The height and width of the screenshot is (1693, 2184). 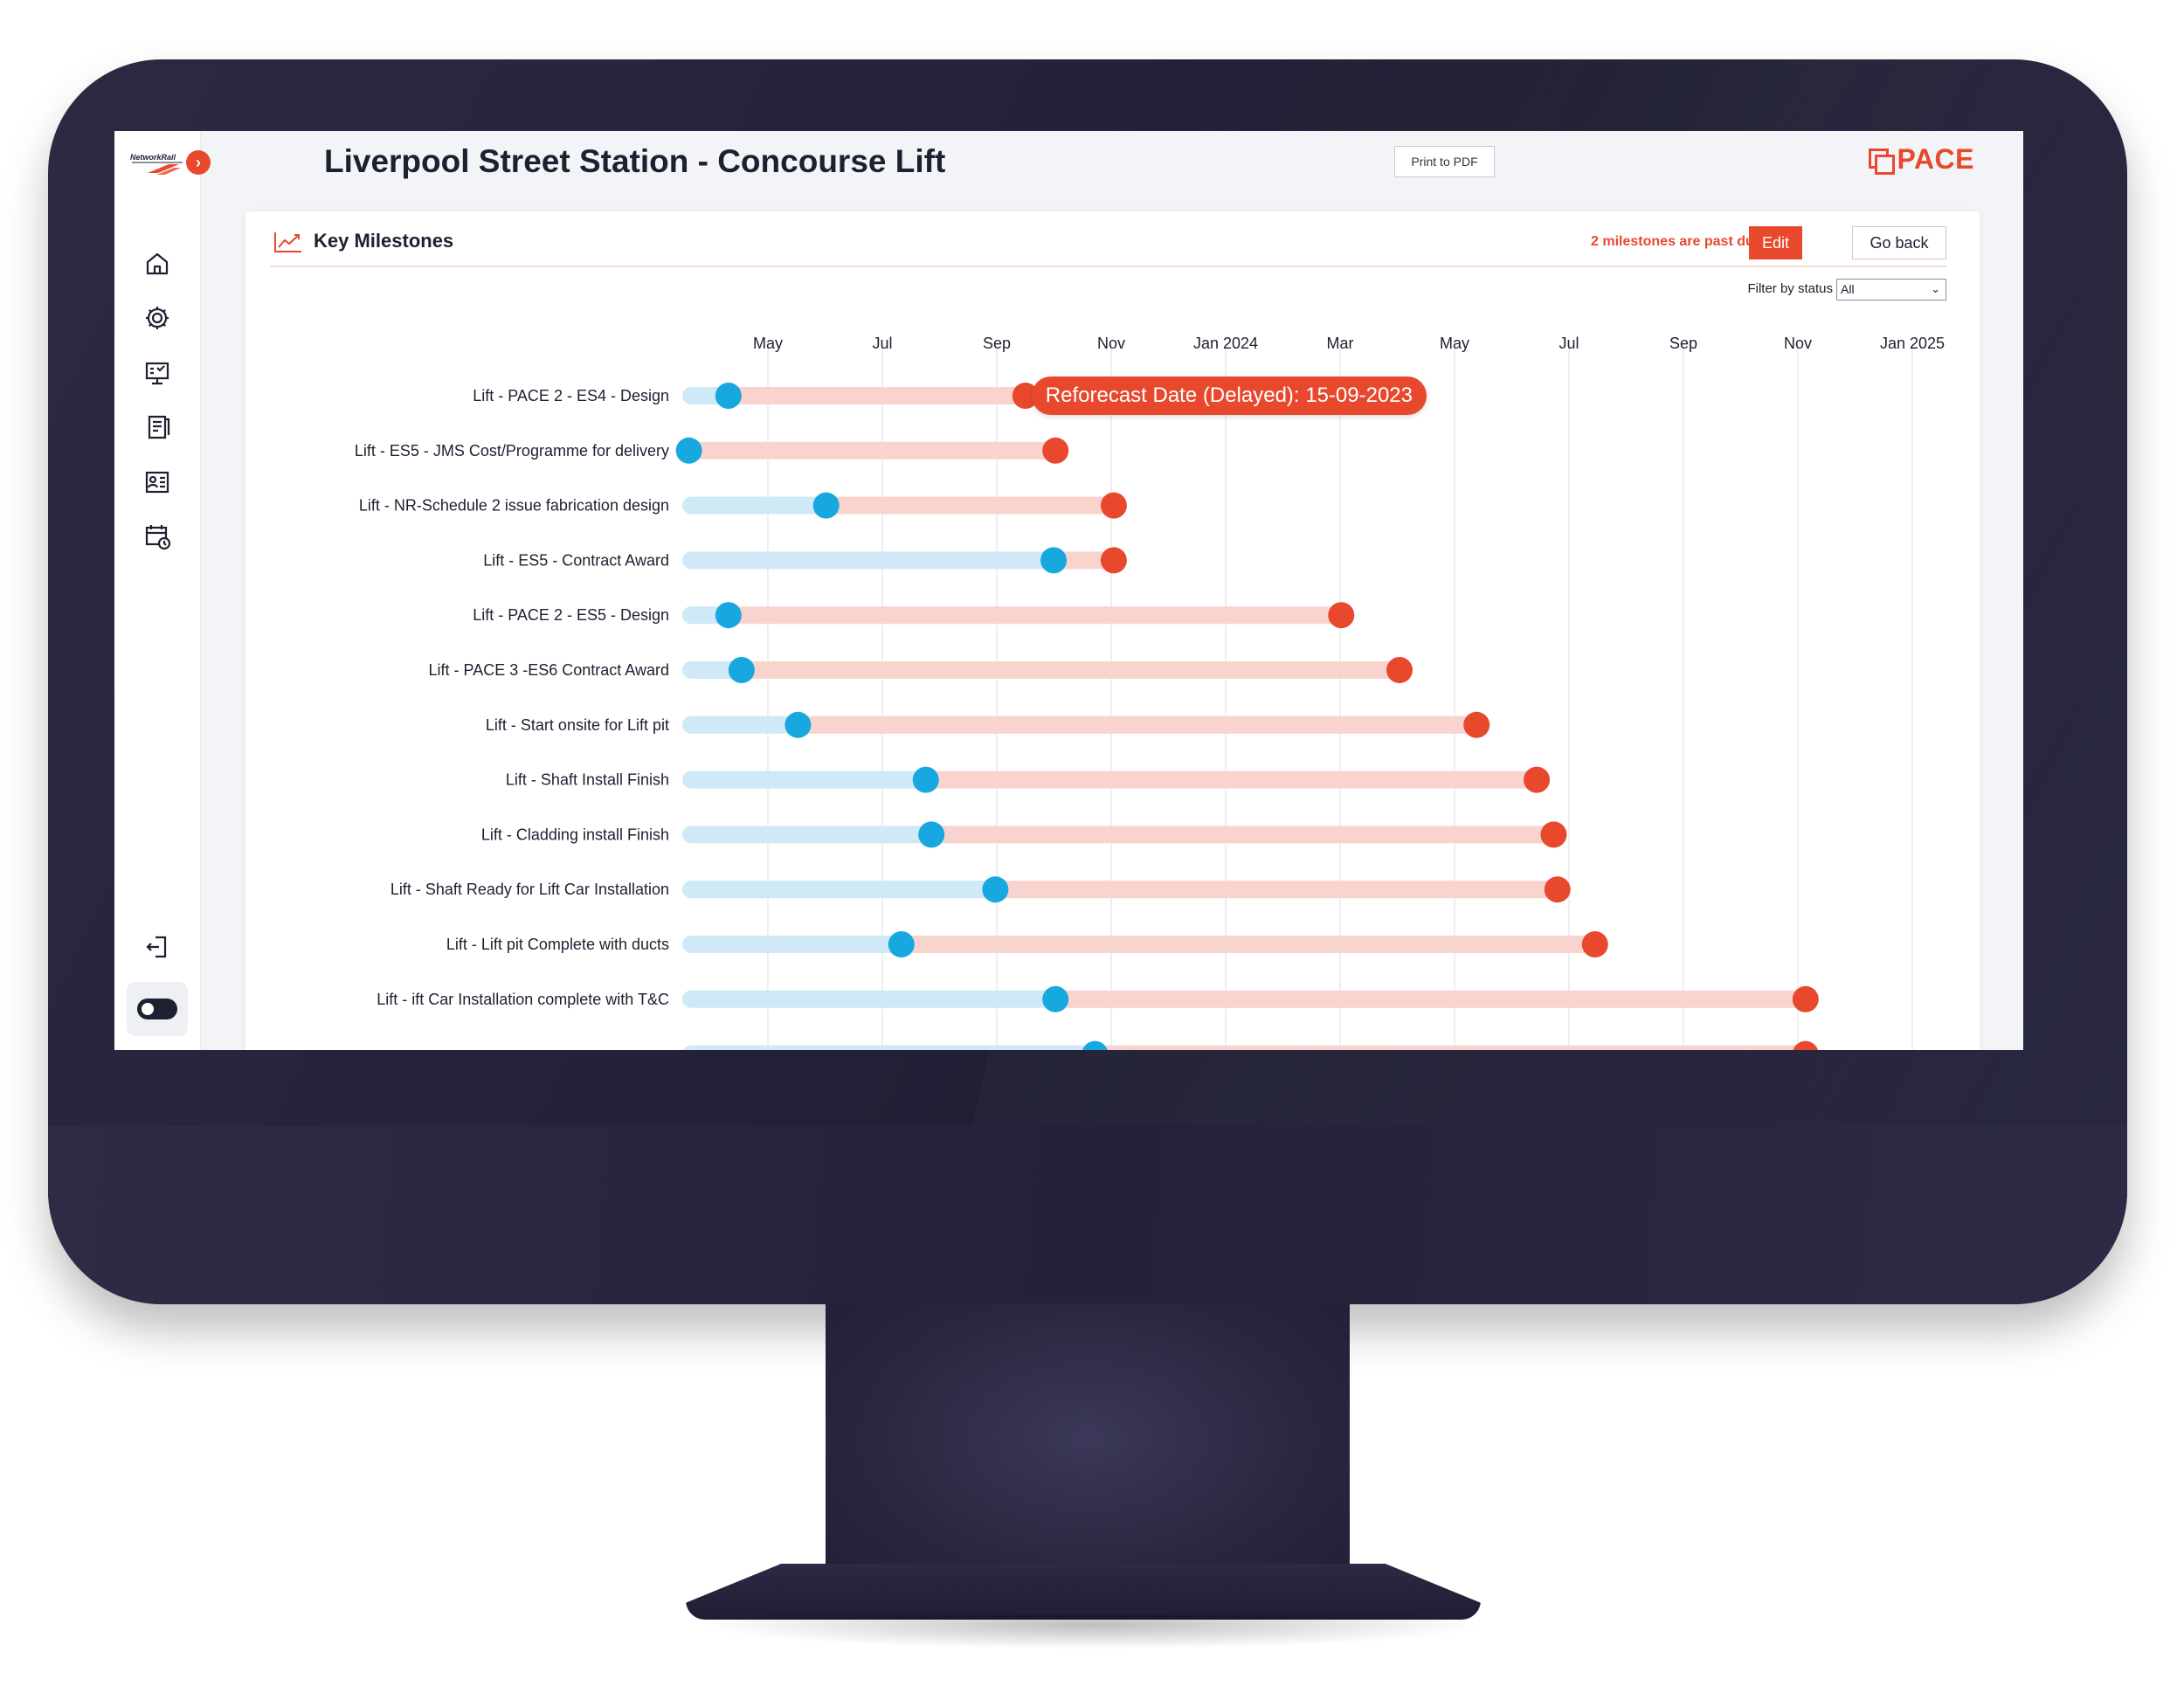 I want to click on reforecast-tooltip: Reforecast Date (Delayed): 15-09-2023, so click(x=1229, y=396).